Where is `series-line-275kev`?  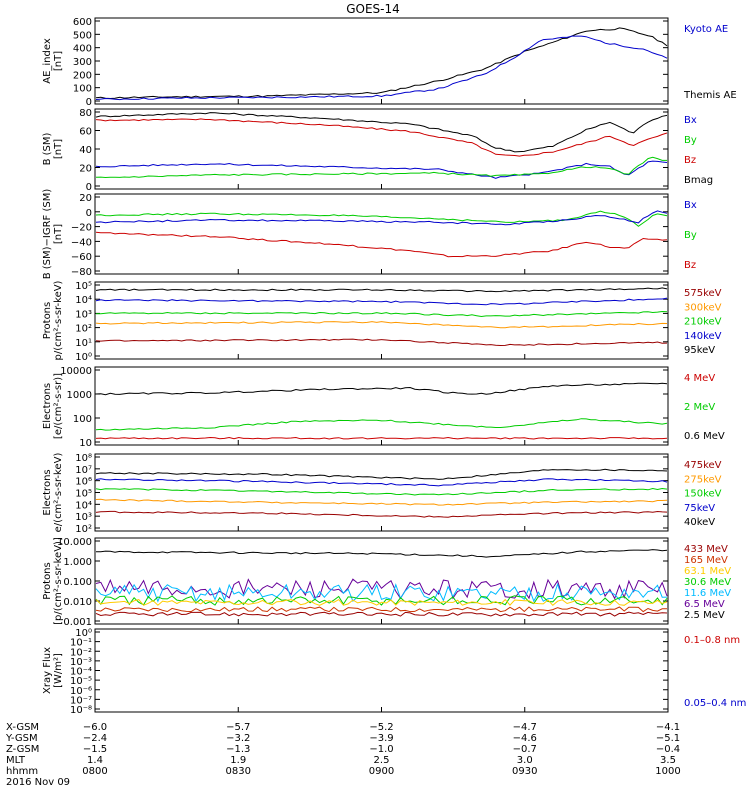
series-line-275kev is located at coordinates (381, 502).